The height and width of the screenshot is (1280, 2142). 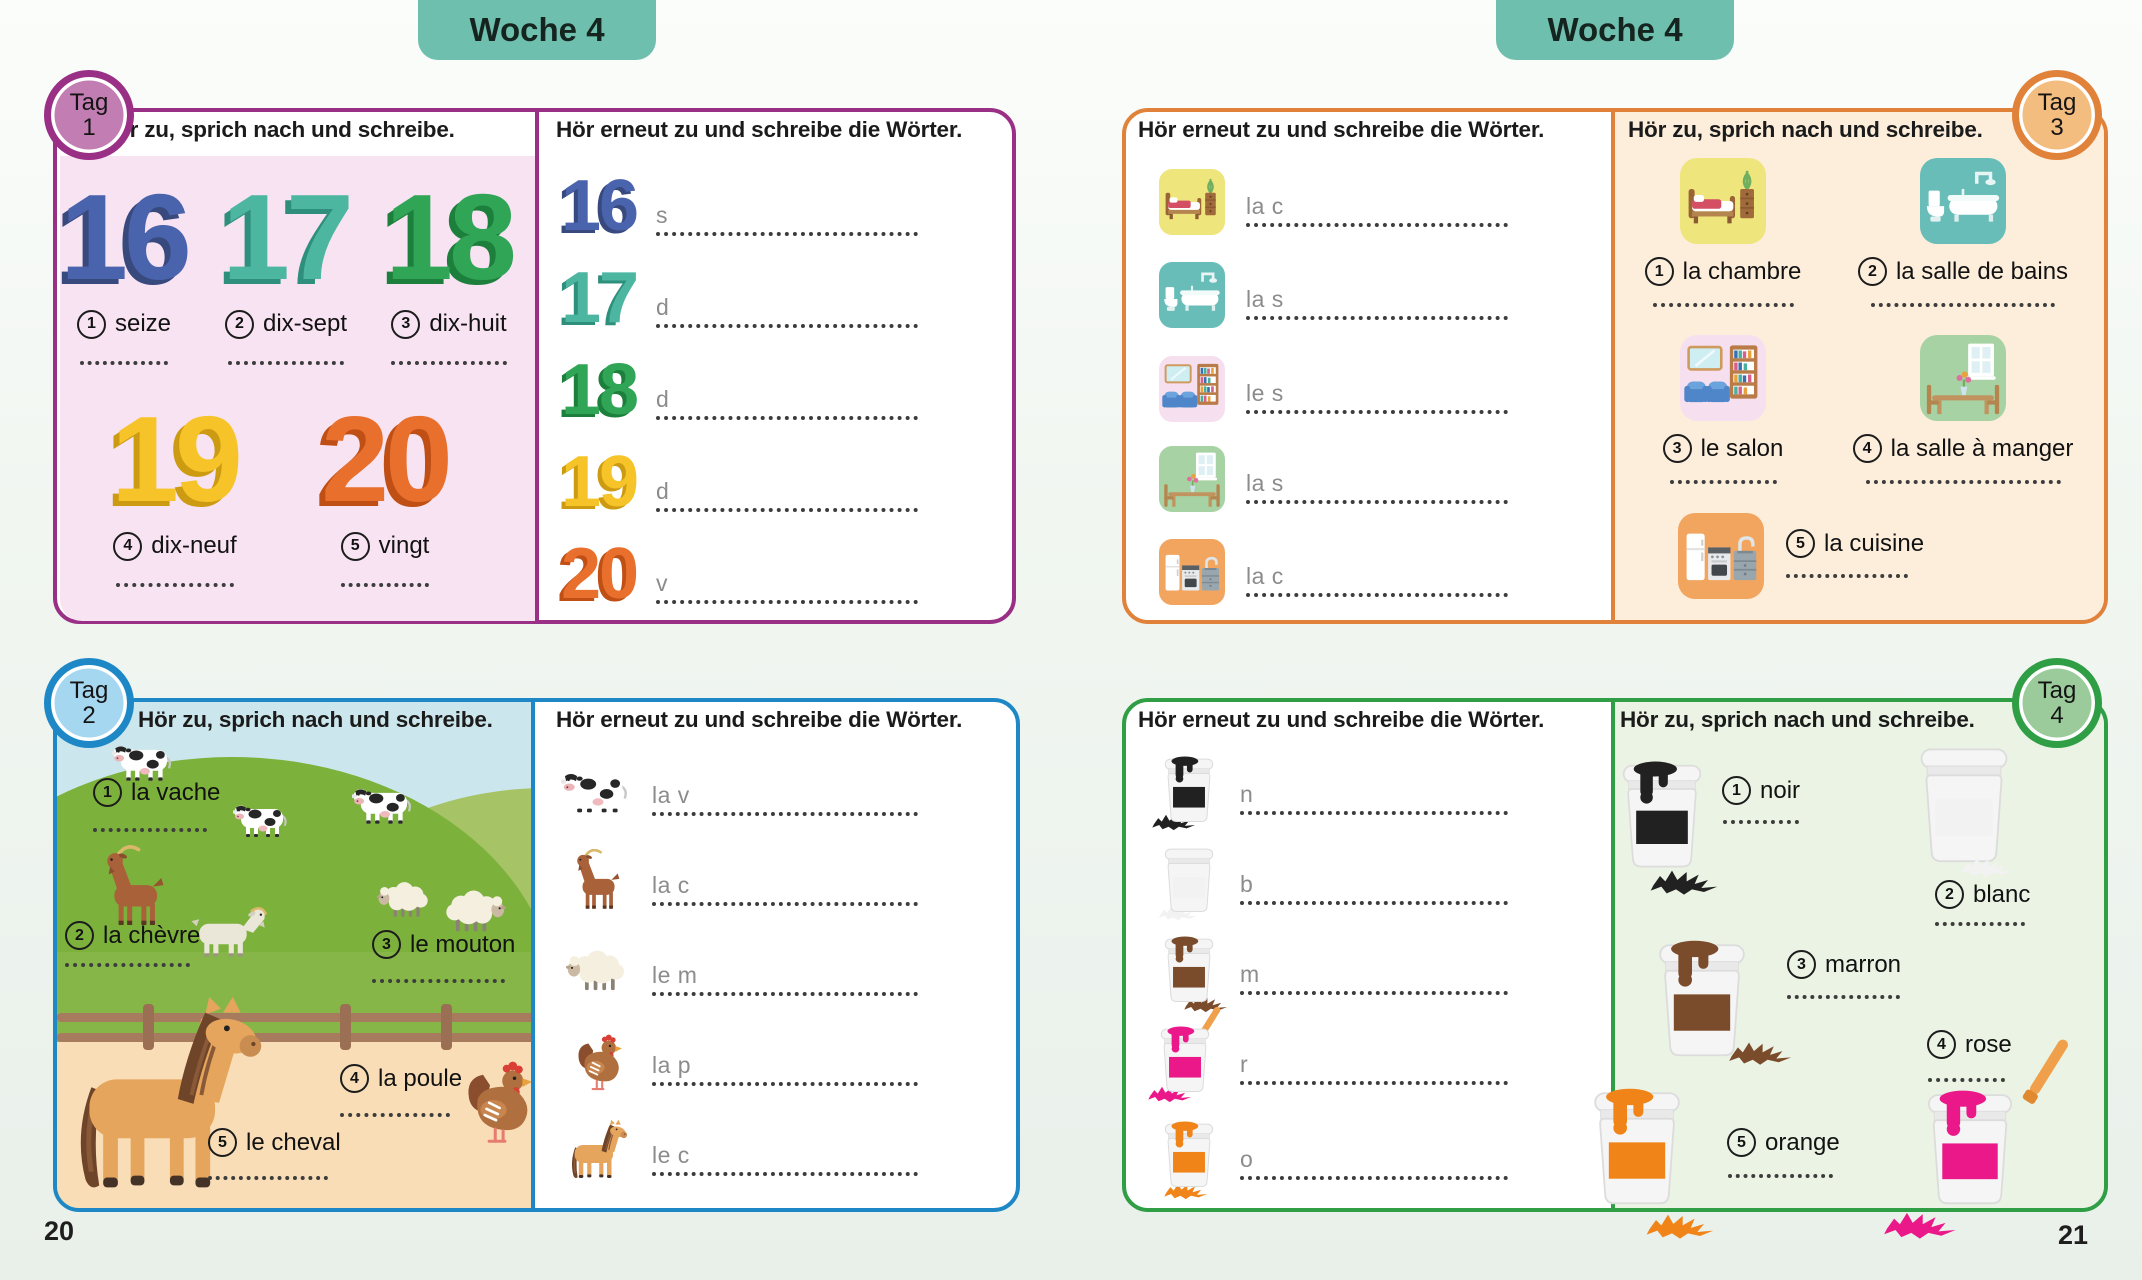 I want to click on vocab-label: 1 la vache, so click(x=156, y=792).